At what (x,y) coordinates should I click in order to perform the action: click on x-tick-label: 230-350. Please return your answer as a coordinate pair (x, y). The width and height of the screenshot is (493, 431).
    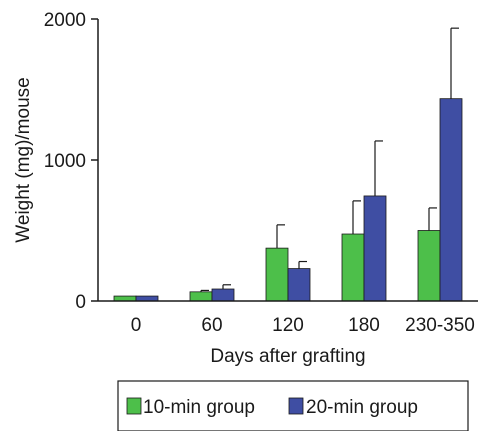
    Looking at the image, I should click on (440, 325).